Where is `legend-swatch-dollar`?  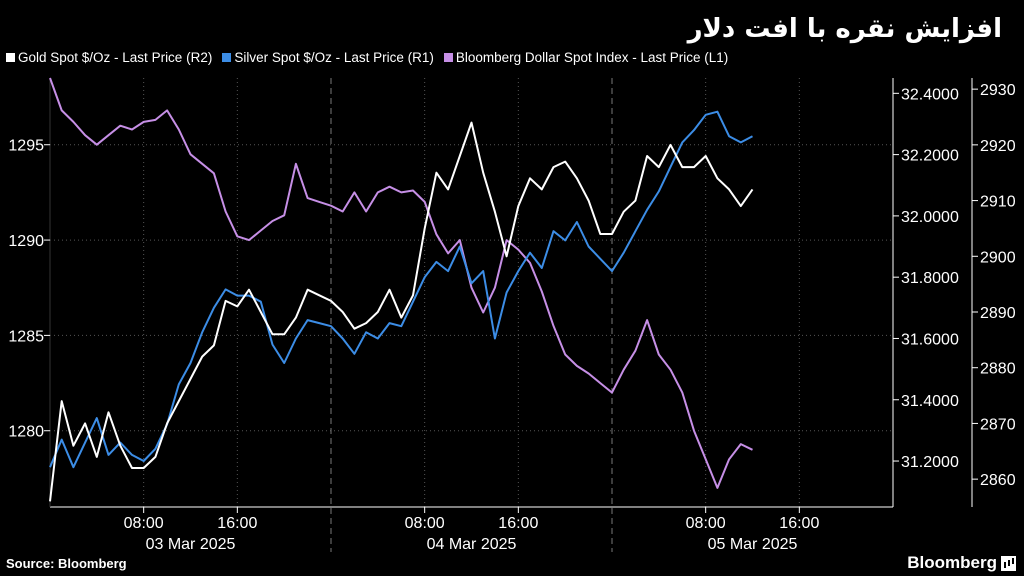
legend-swatch-dollar is located at coordinates (448, 57).